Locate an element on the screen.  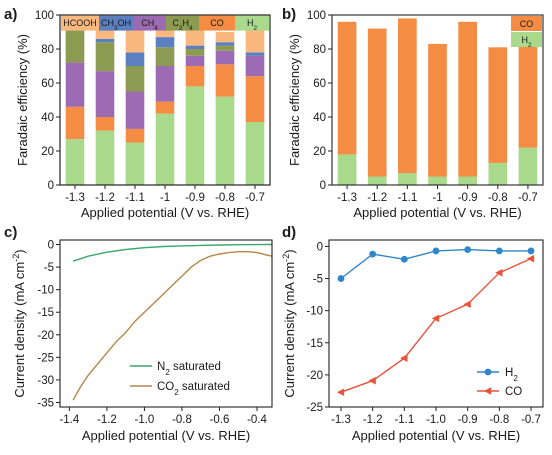
panel-d-ytick-label: -25 is located at coordinates (314, 408).